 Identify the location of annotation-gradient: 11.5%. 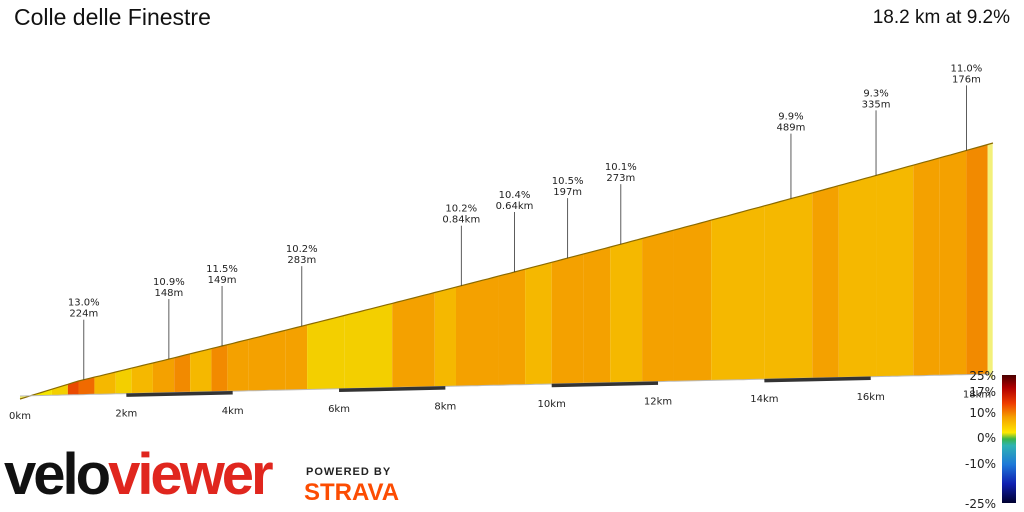
(222, 269).